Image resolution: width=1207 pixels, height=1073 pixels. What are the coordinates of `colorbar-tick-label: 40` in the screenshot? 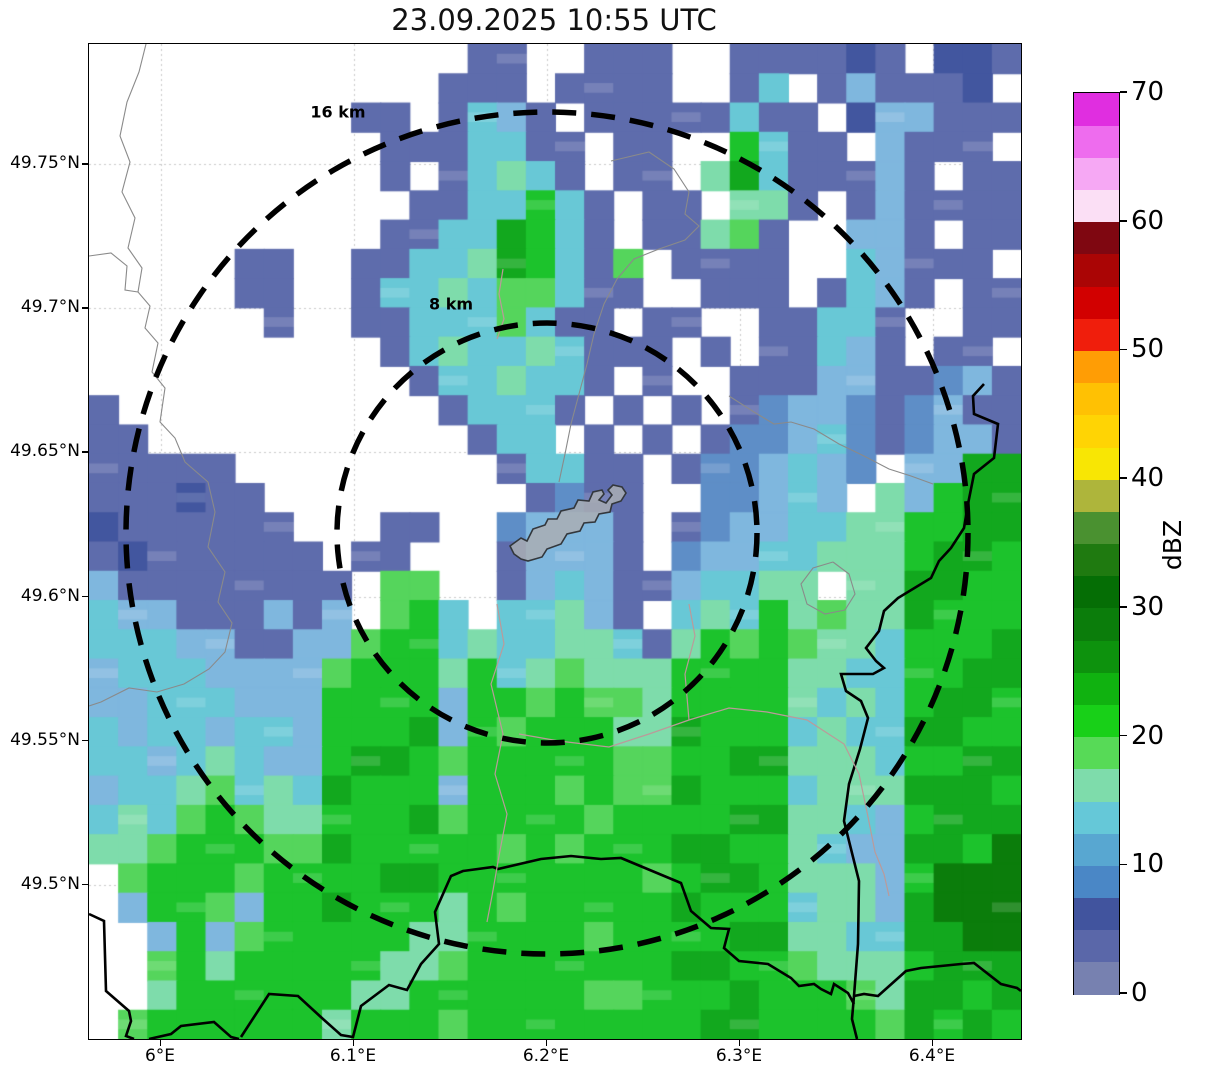 It's located at (1148, 478).